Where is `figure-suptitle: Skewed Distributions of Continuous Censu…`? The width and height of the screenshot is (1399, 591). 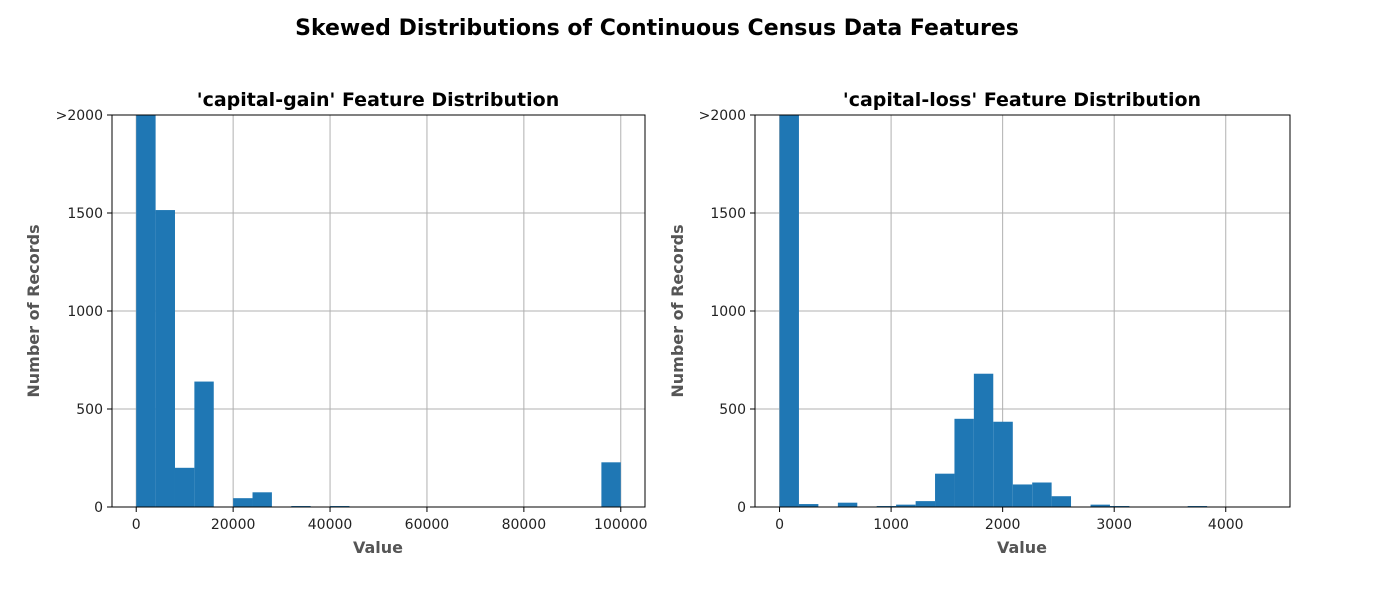 figure-suptitle: Skewed Distributions of Continuous Censu… is located at coordinates (657, 28).